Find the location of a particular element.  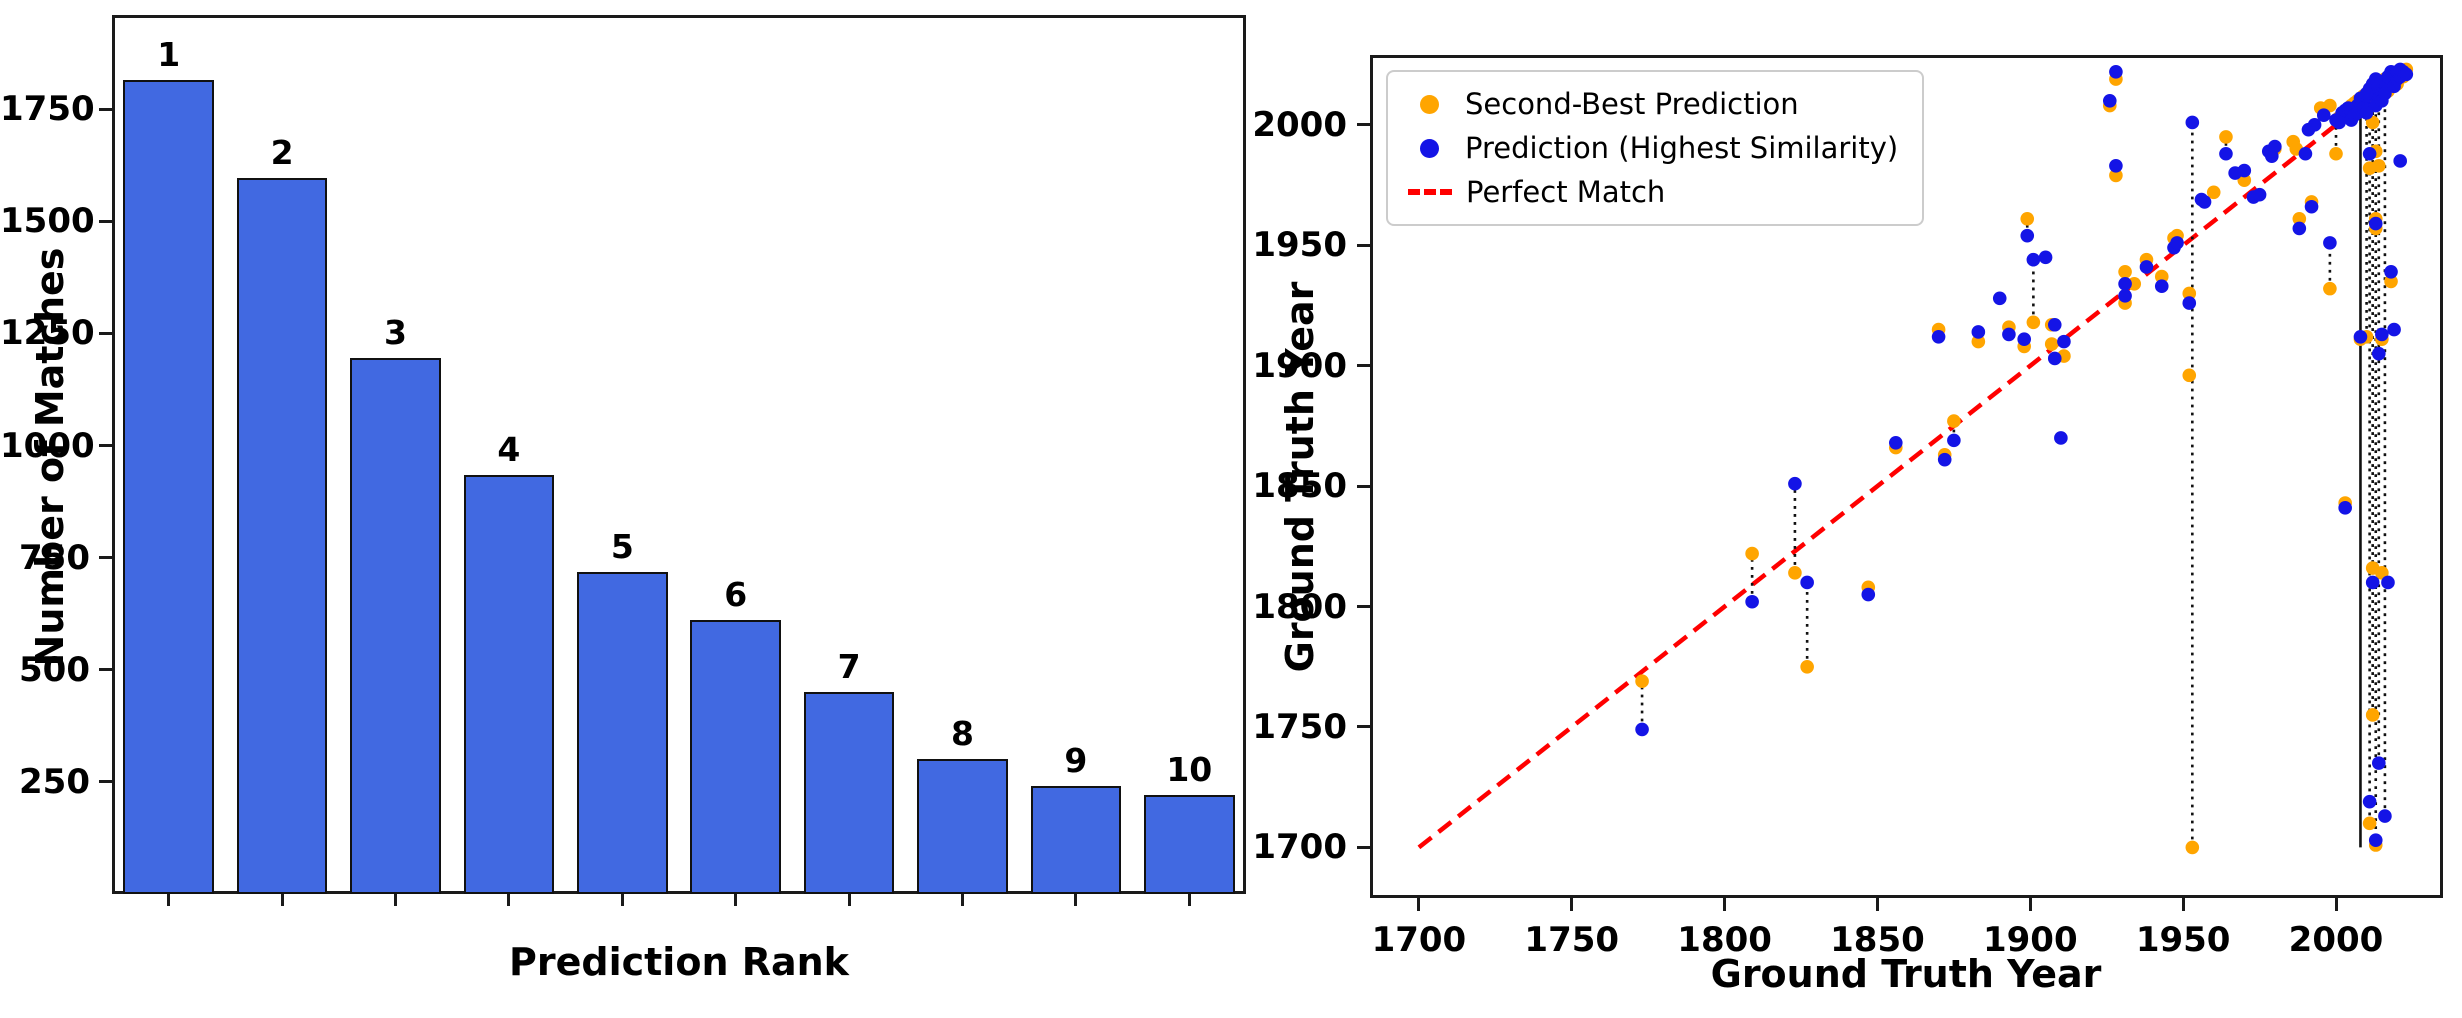

blue-dot-icon is located at coordinates (1429, 148).